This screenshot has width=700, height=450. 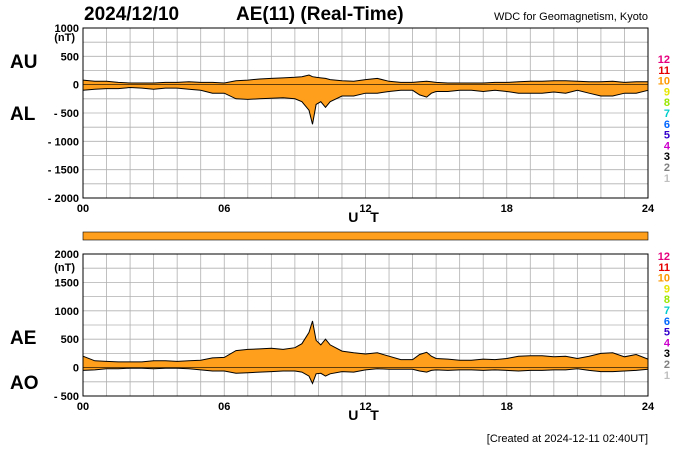 I want to click on series-line-AL, so click(x=365, y=105).